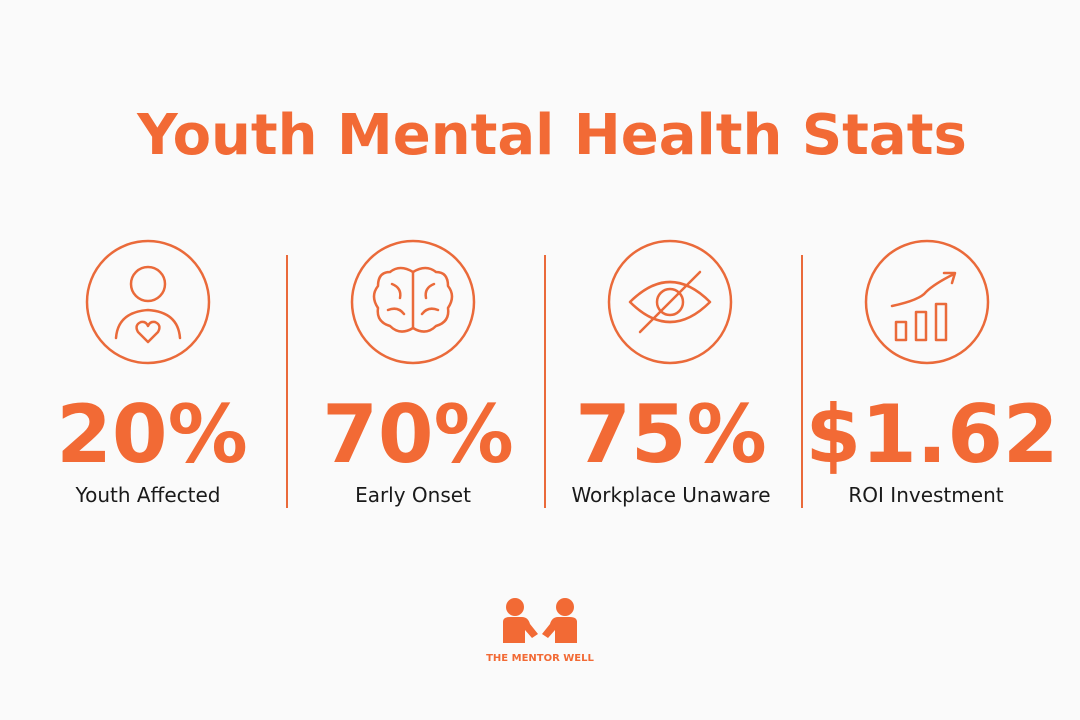 This screenshot has height=720, width=1080. Describe the element at coordinates (540, 620) in the screenshot. I see `logo` at that location.